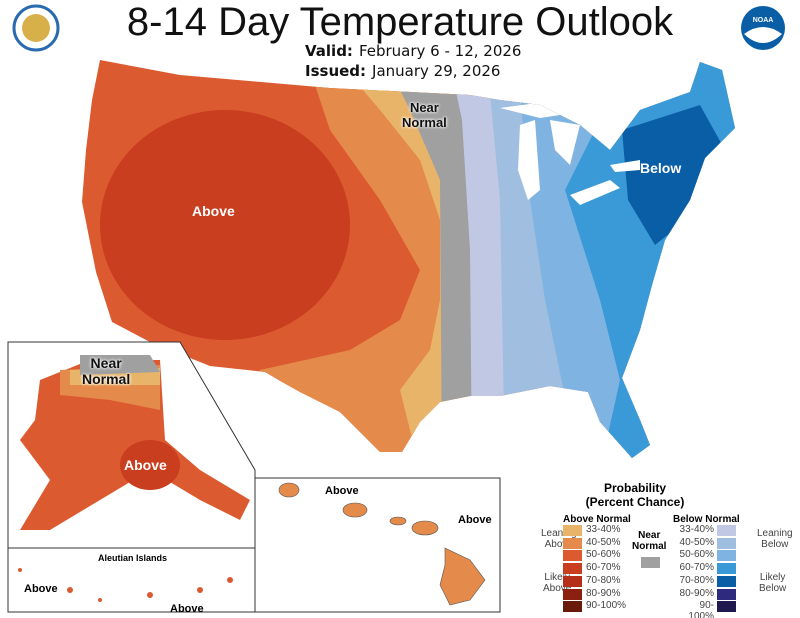 The image size is (800, 618). Describe the element at coordinates (763, 20) in the screenshot. I see `svg-text: NOAA` at that location.